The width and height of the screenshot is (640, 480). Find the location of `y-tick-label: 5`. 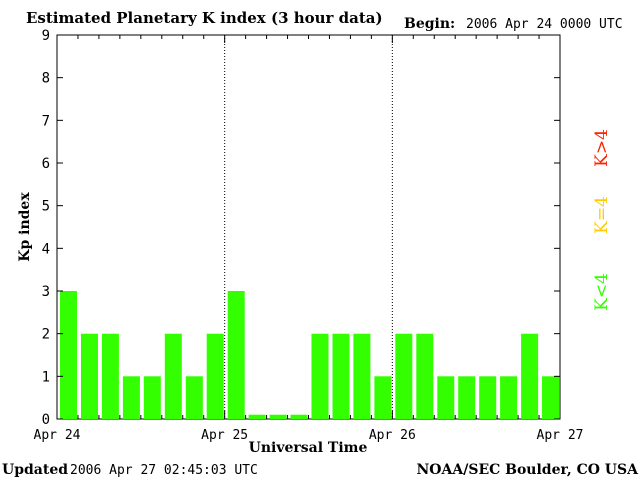

y-tick-label: 5 is located at coordinates (46, 207).